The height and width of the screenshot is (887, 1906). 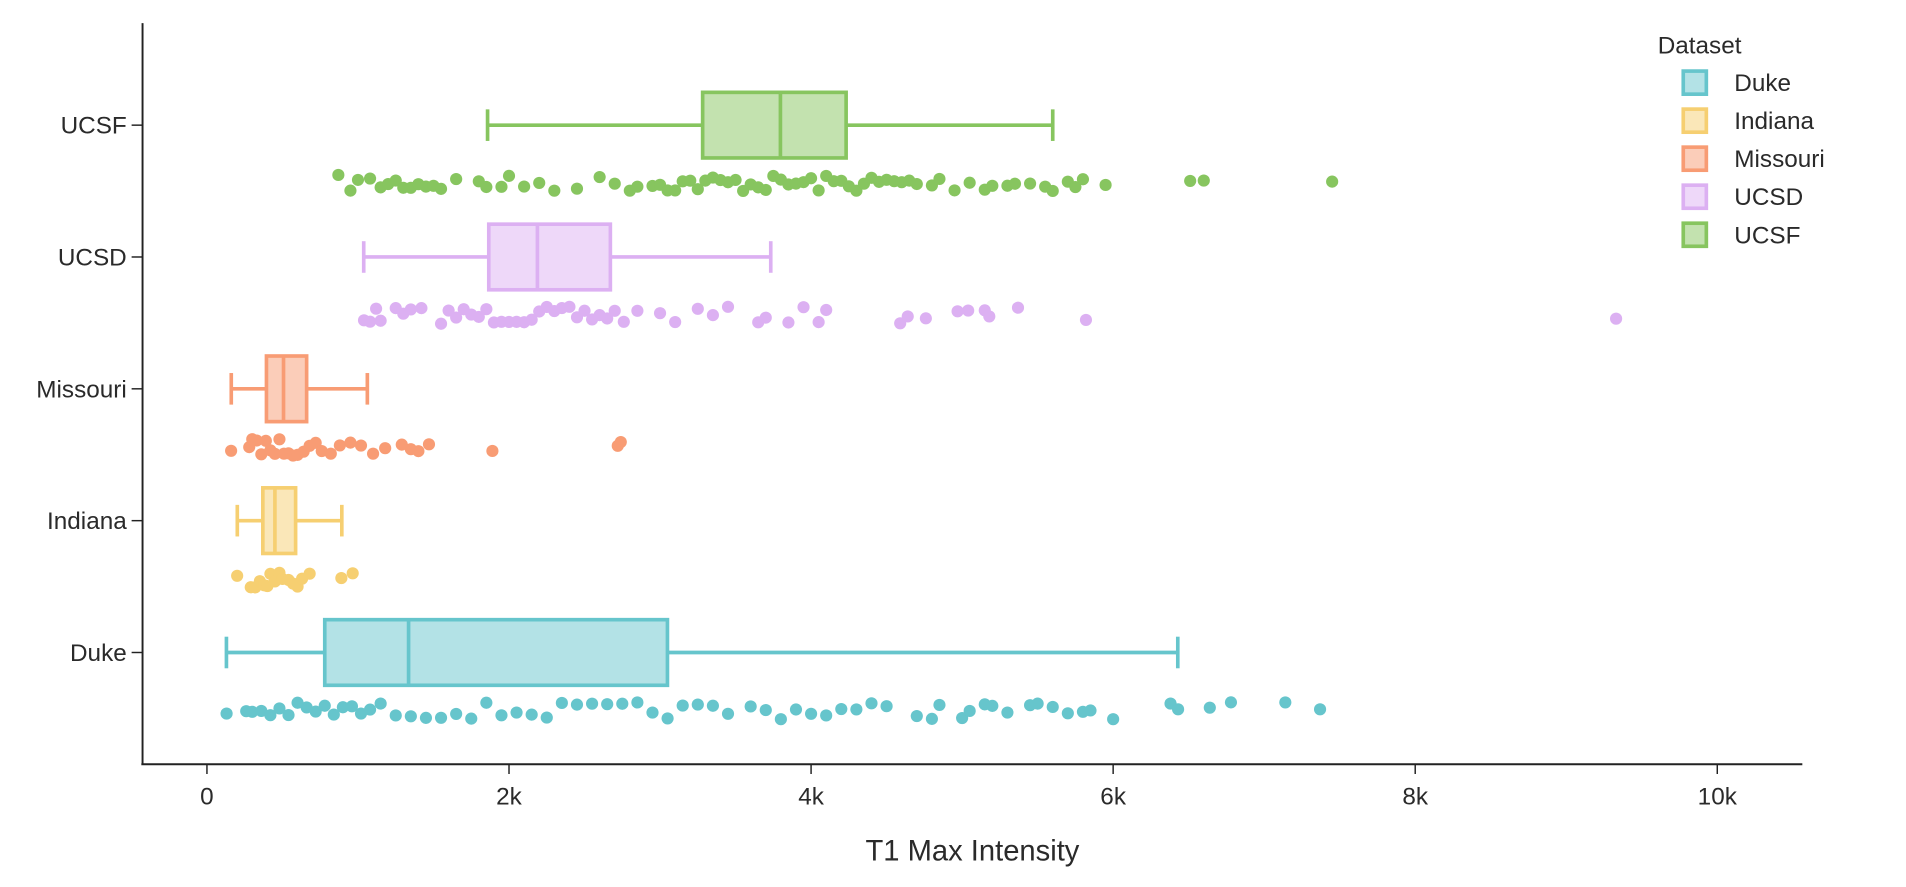 What do you see at coordinates (1779, 159) in the screenshot?
I see `legend-label: Missouri` at bounding box center [1779, 159].